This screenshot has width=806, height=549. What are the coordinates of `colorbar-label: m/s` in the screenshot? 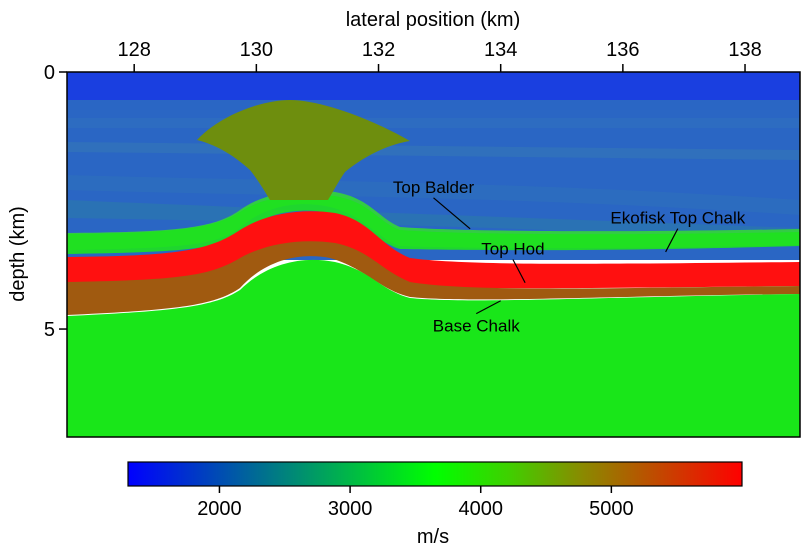 It's located at (433, 537).